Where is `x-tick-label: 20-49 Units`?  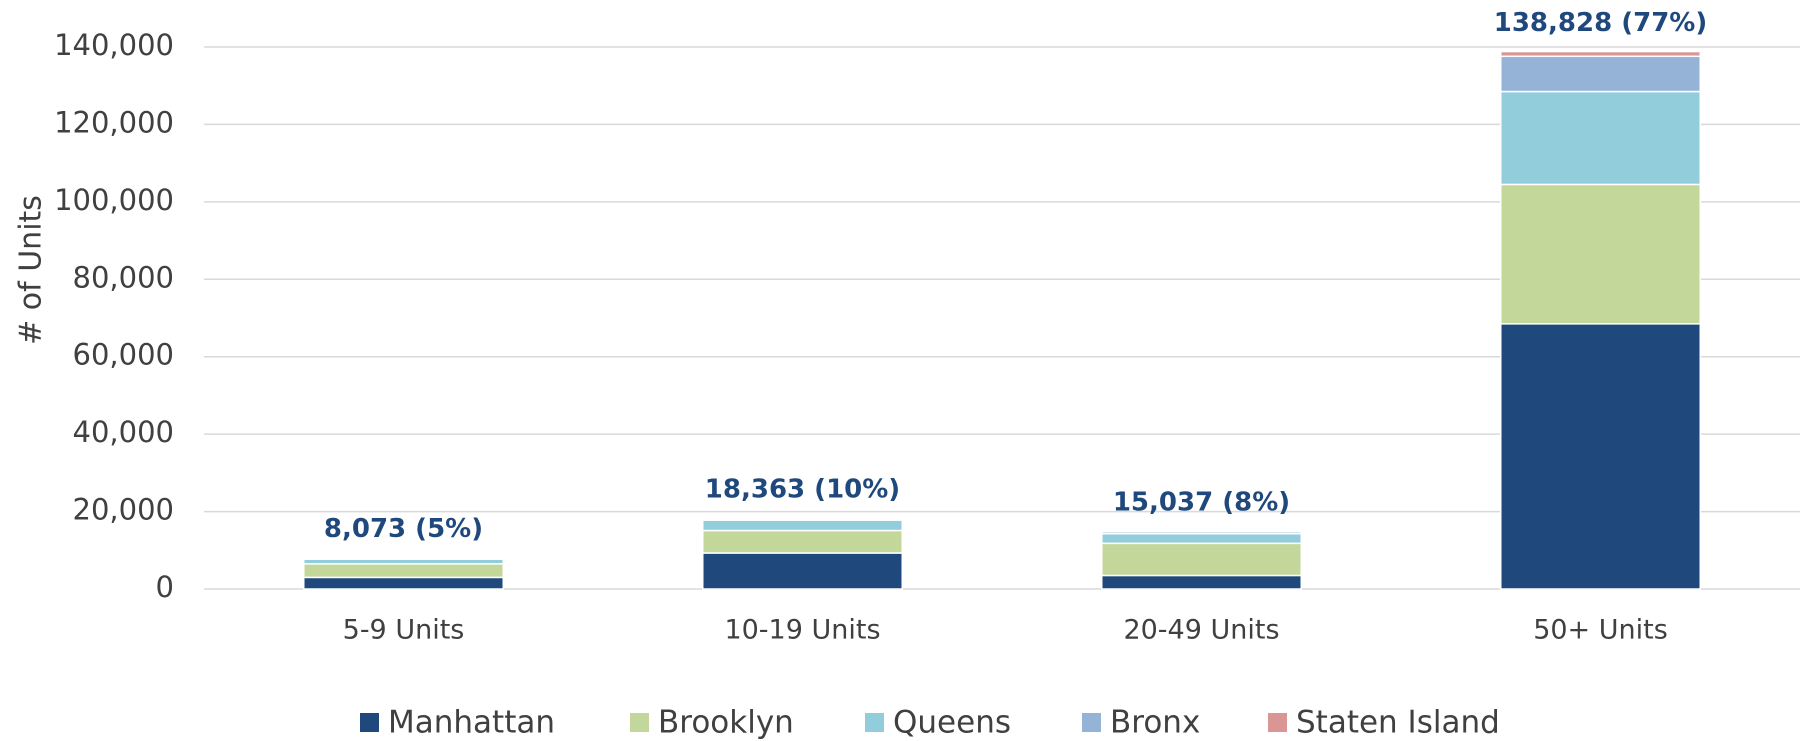
x-tick-label: 20-49 Units is located at coordinates (1201, 630).